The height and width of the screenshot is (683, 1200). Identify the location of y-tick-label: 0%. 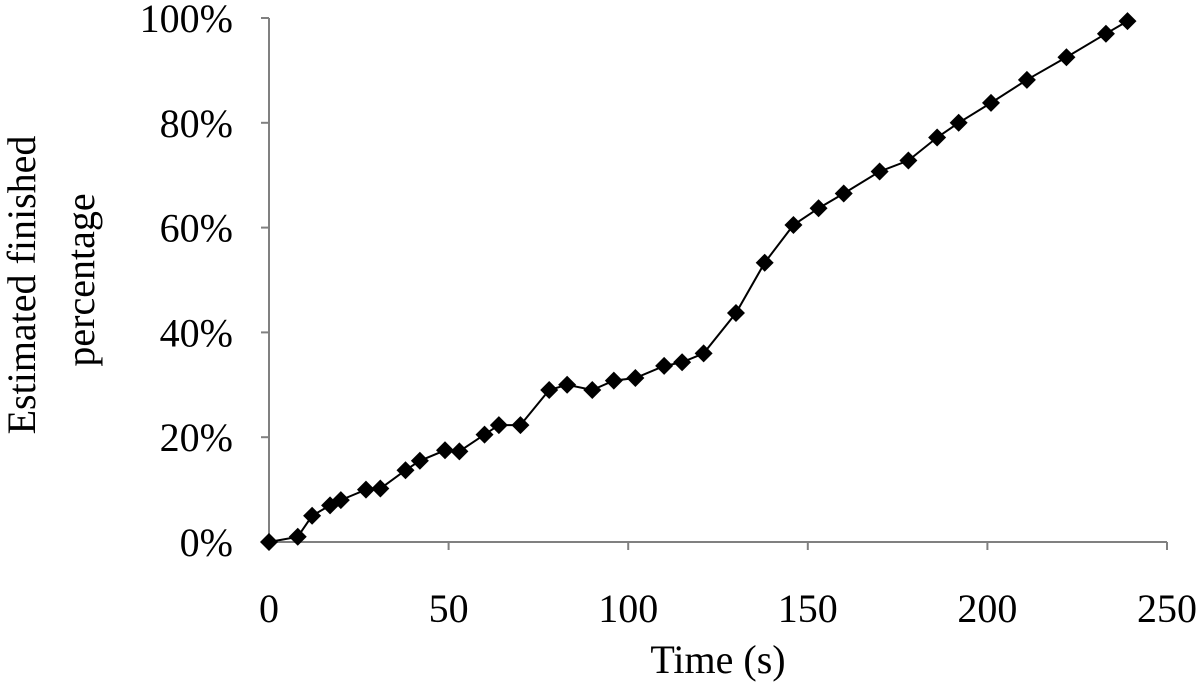
(206, 542).